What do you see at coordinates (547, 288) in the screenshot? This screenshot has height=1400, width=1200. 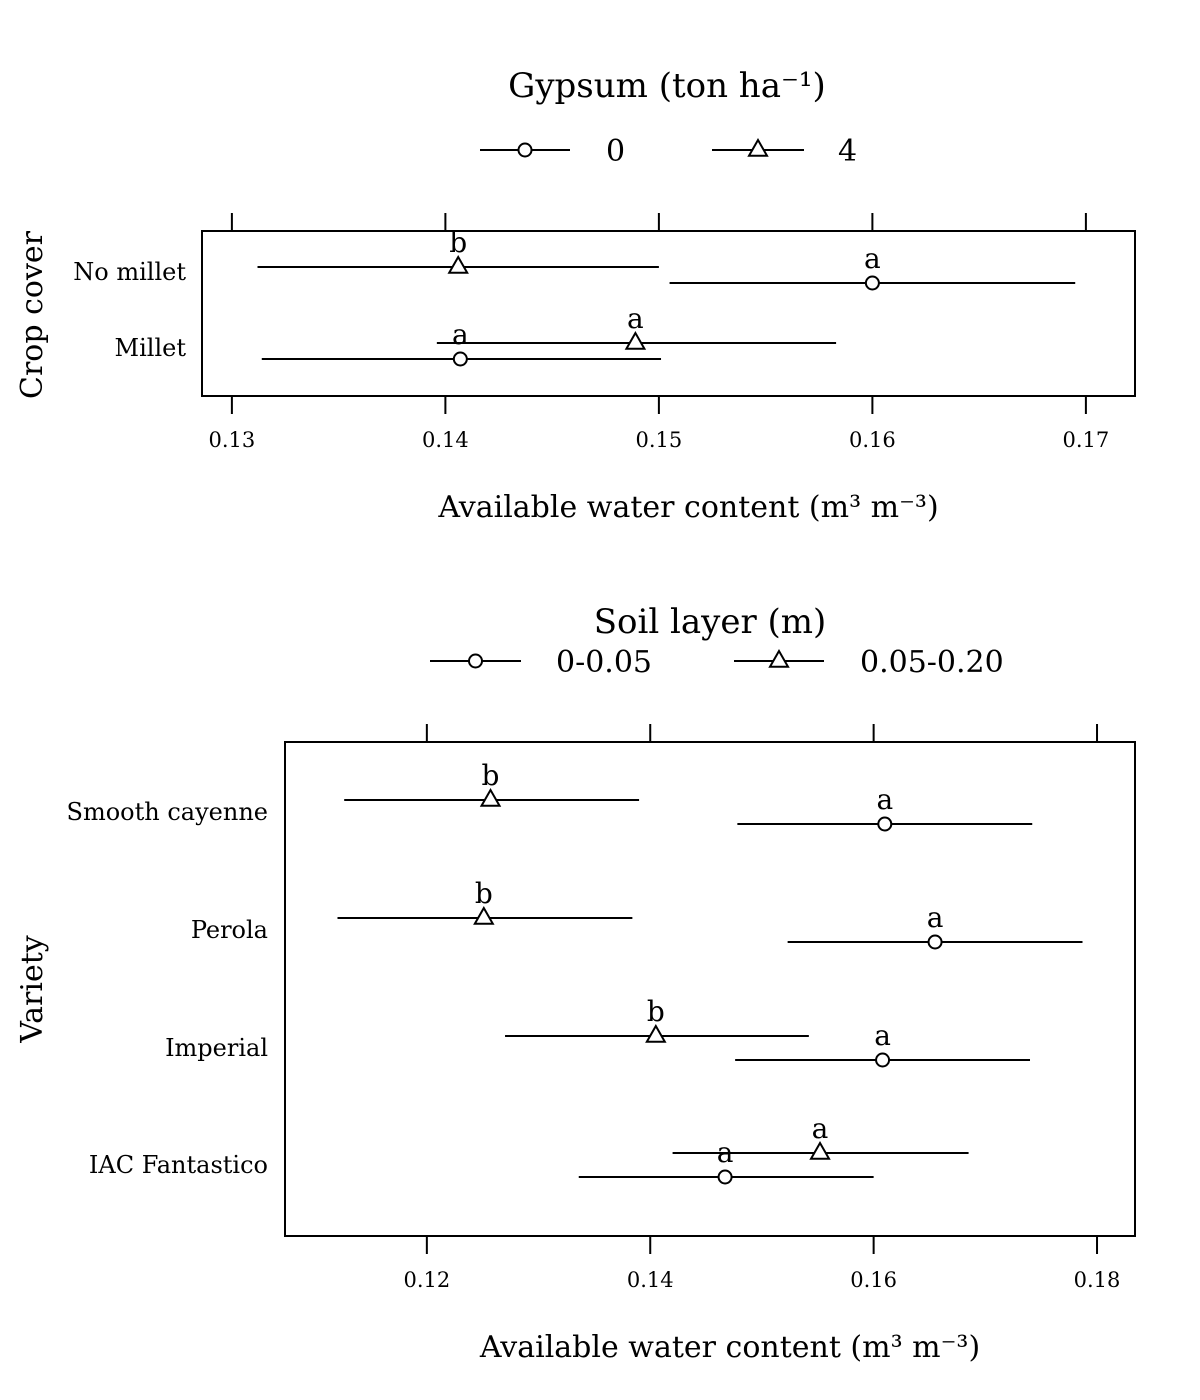 I see `series-triangle: ba` at bounding box center [547, 288].